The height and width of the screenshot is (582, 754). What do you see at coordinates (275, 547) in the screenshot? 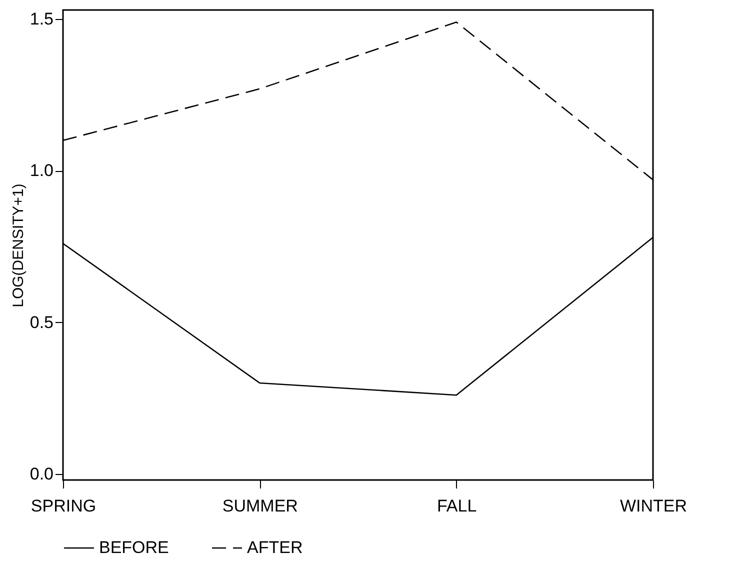
I see `legend-label: AFTER` at bounding box center [275, 547].